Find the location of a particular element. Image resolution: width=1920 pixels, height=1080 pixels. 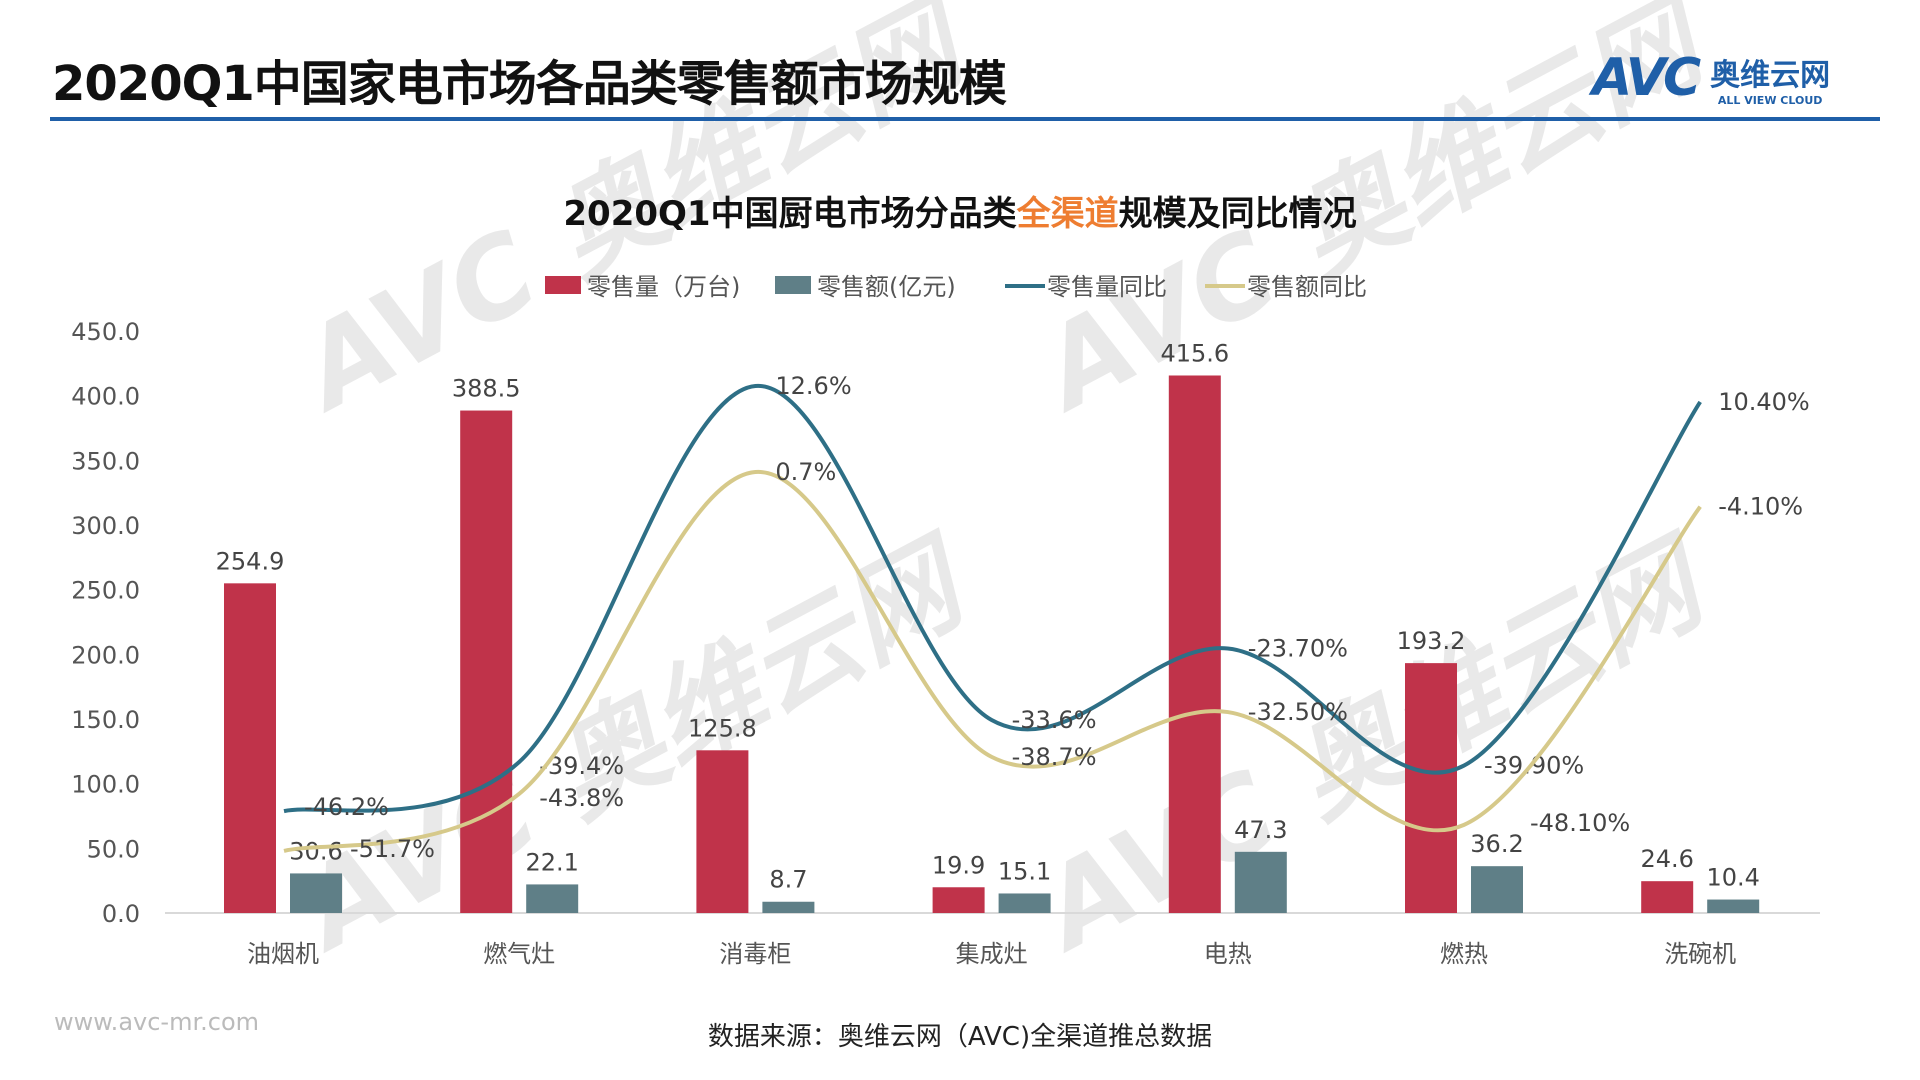

line-data-label: -33.6% is located at coordinates (1054, 720).